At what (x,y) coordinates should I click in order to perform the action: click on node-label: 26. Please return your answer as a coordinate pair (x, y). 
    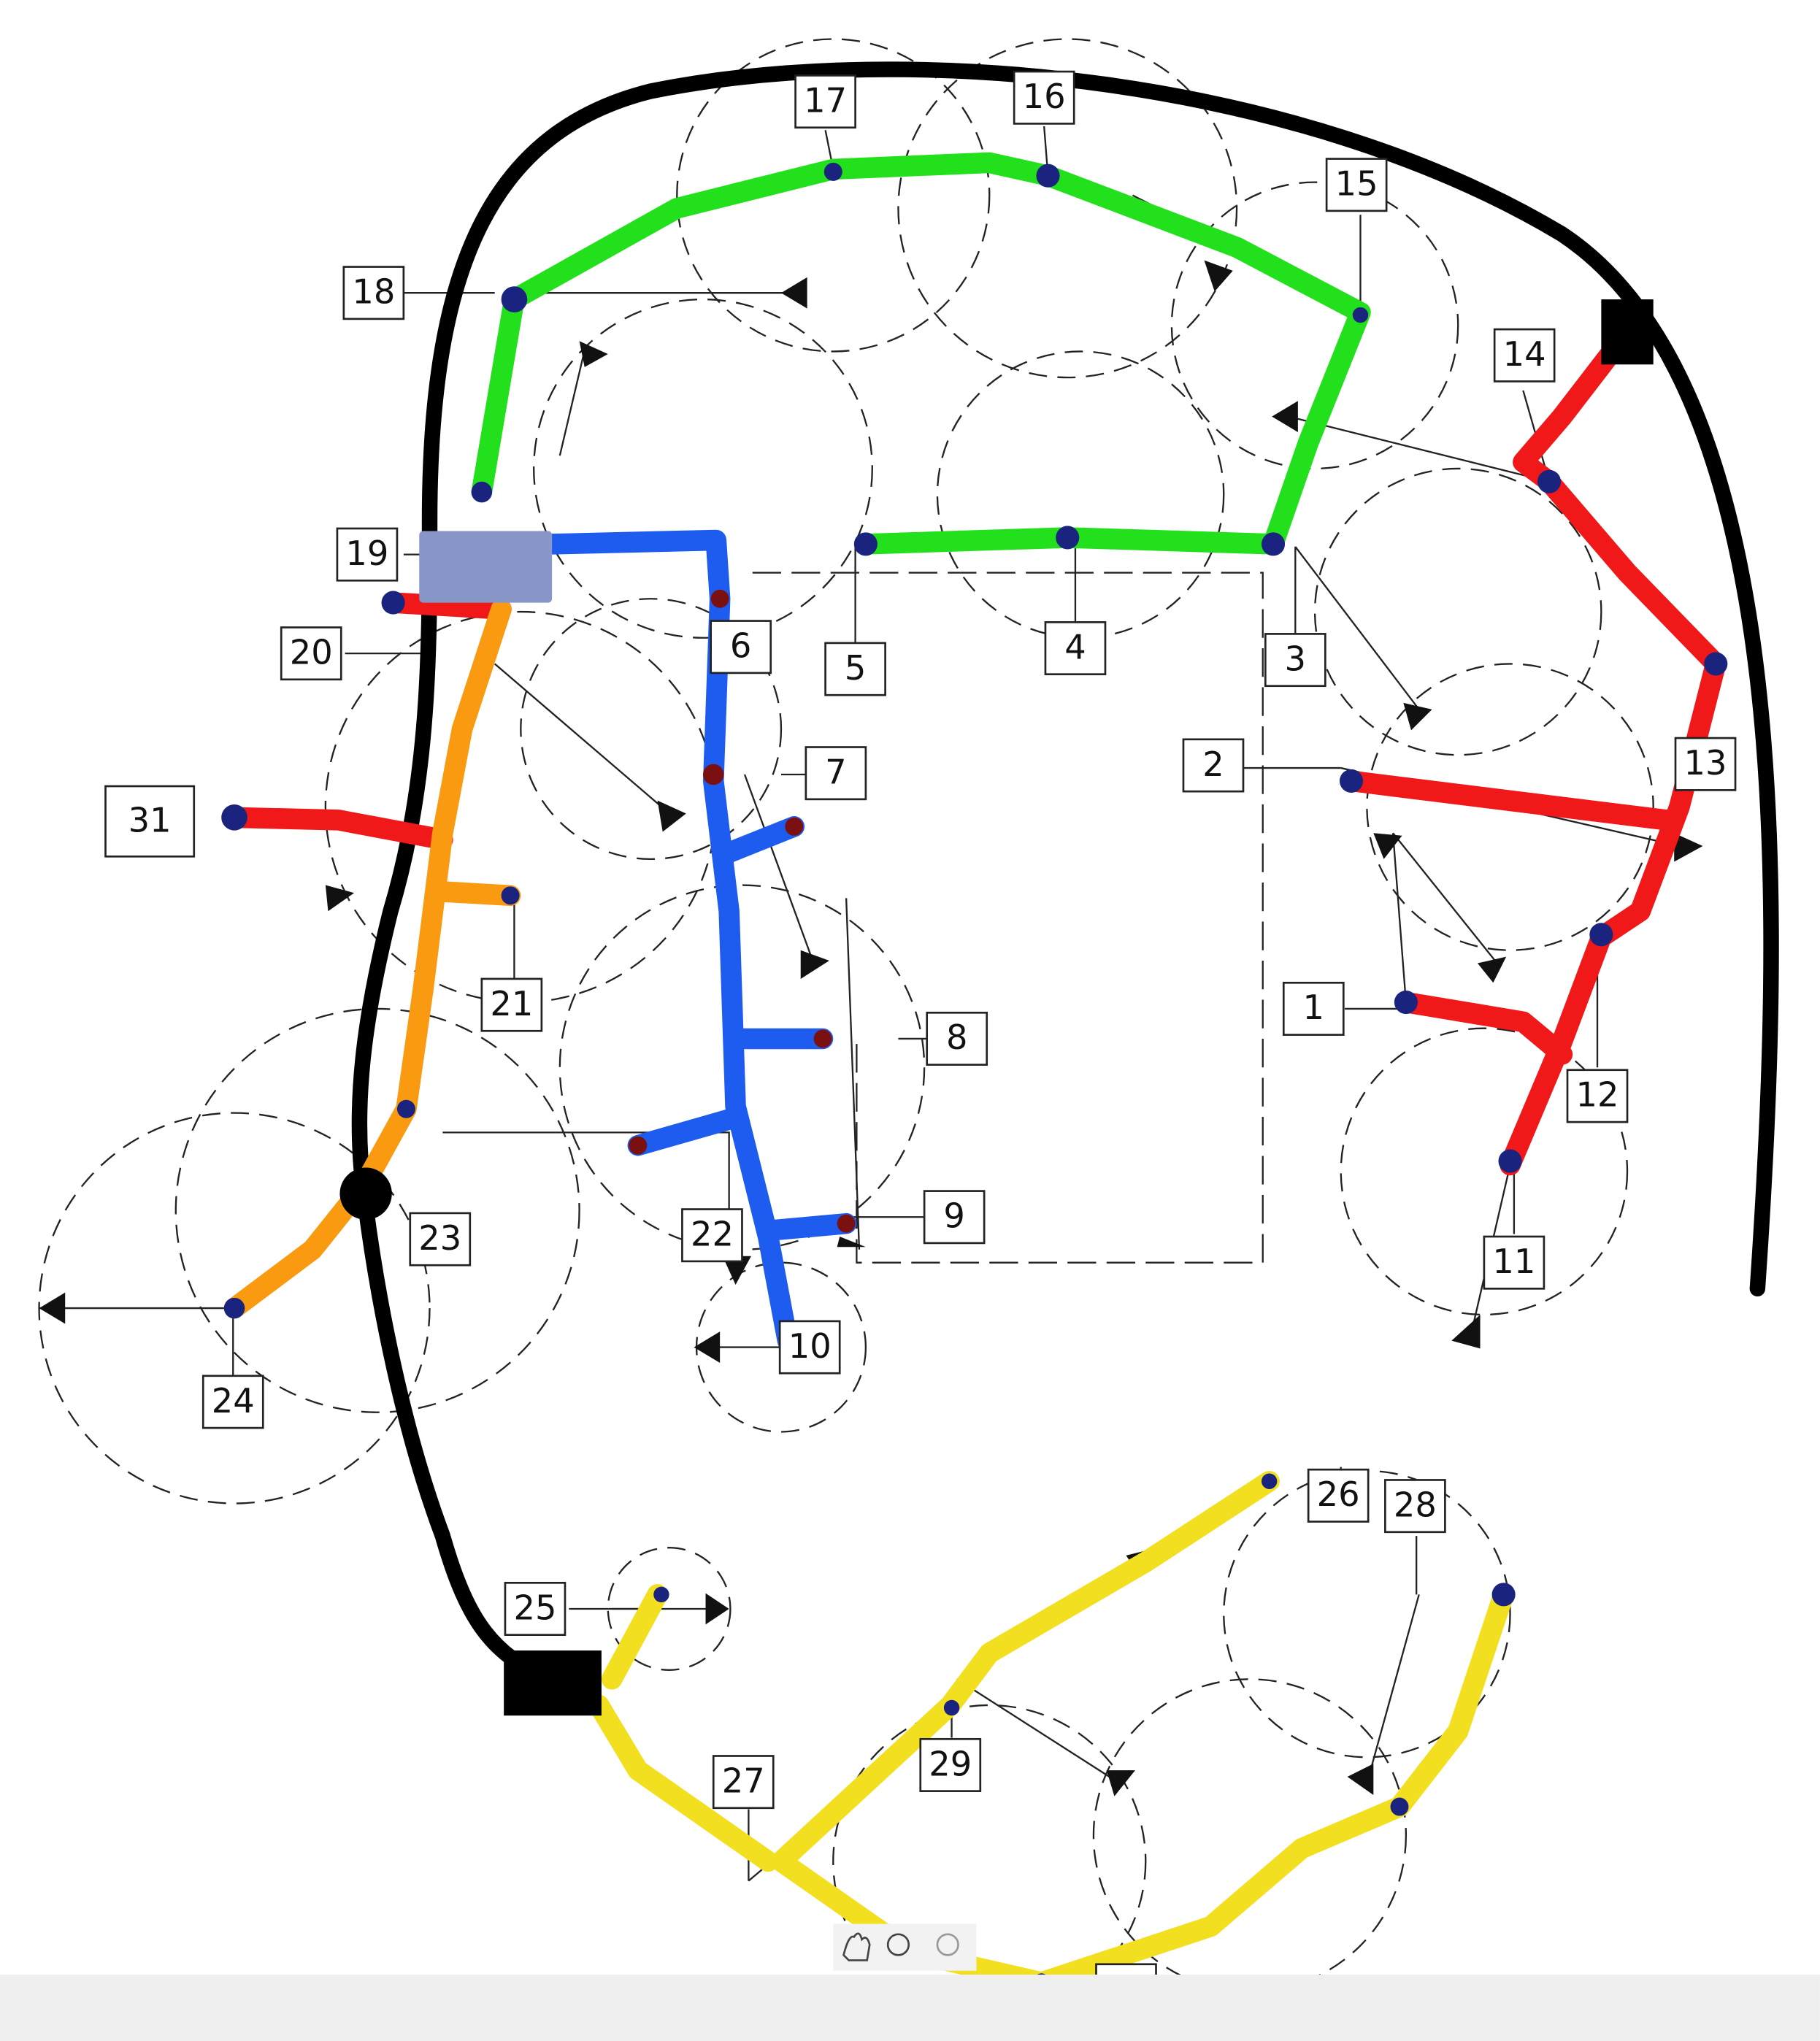
    Looking at the image, I should click on (1338, 1494).